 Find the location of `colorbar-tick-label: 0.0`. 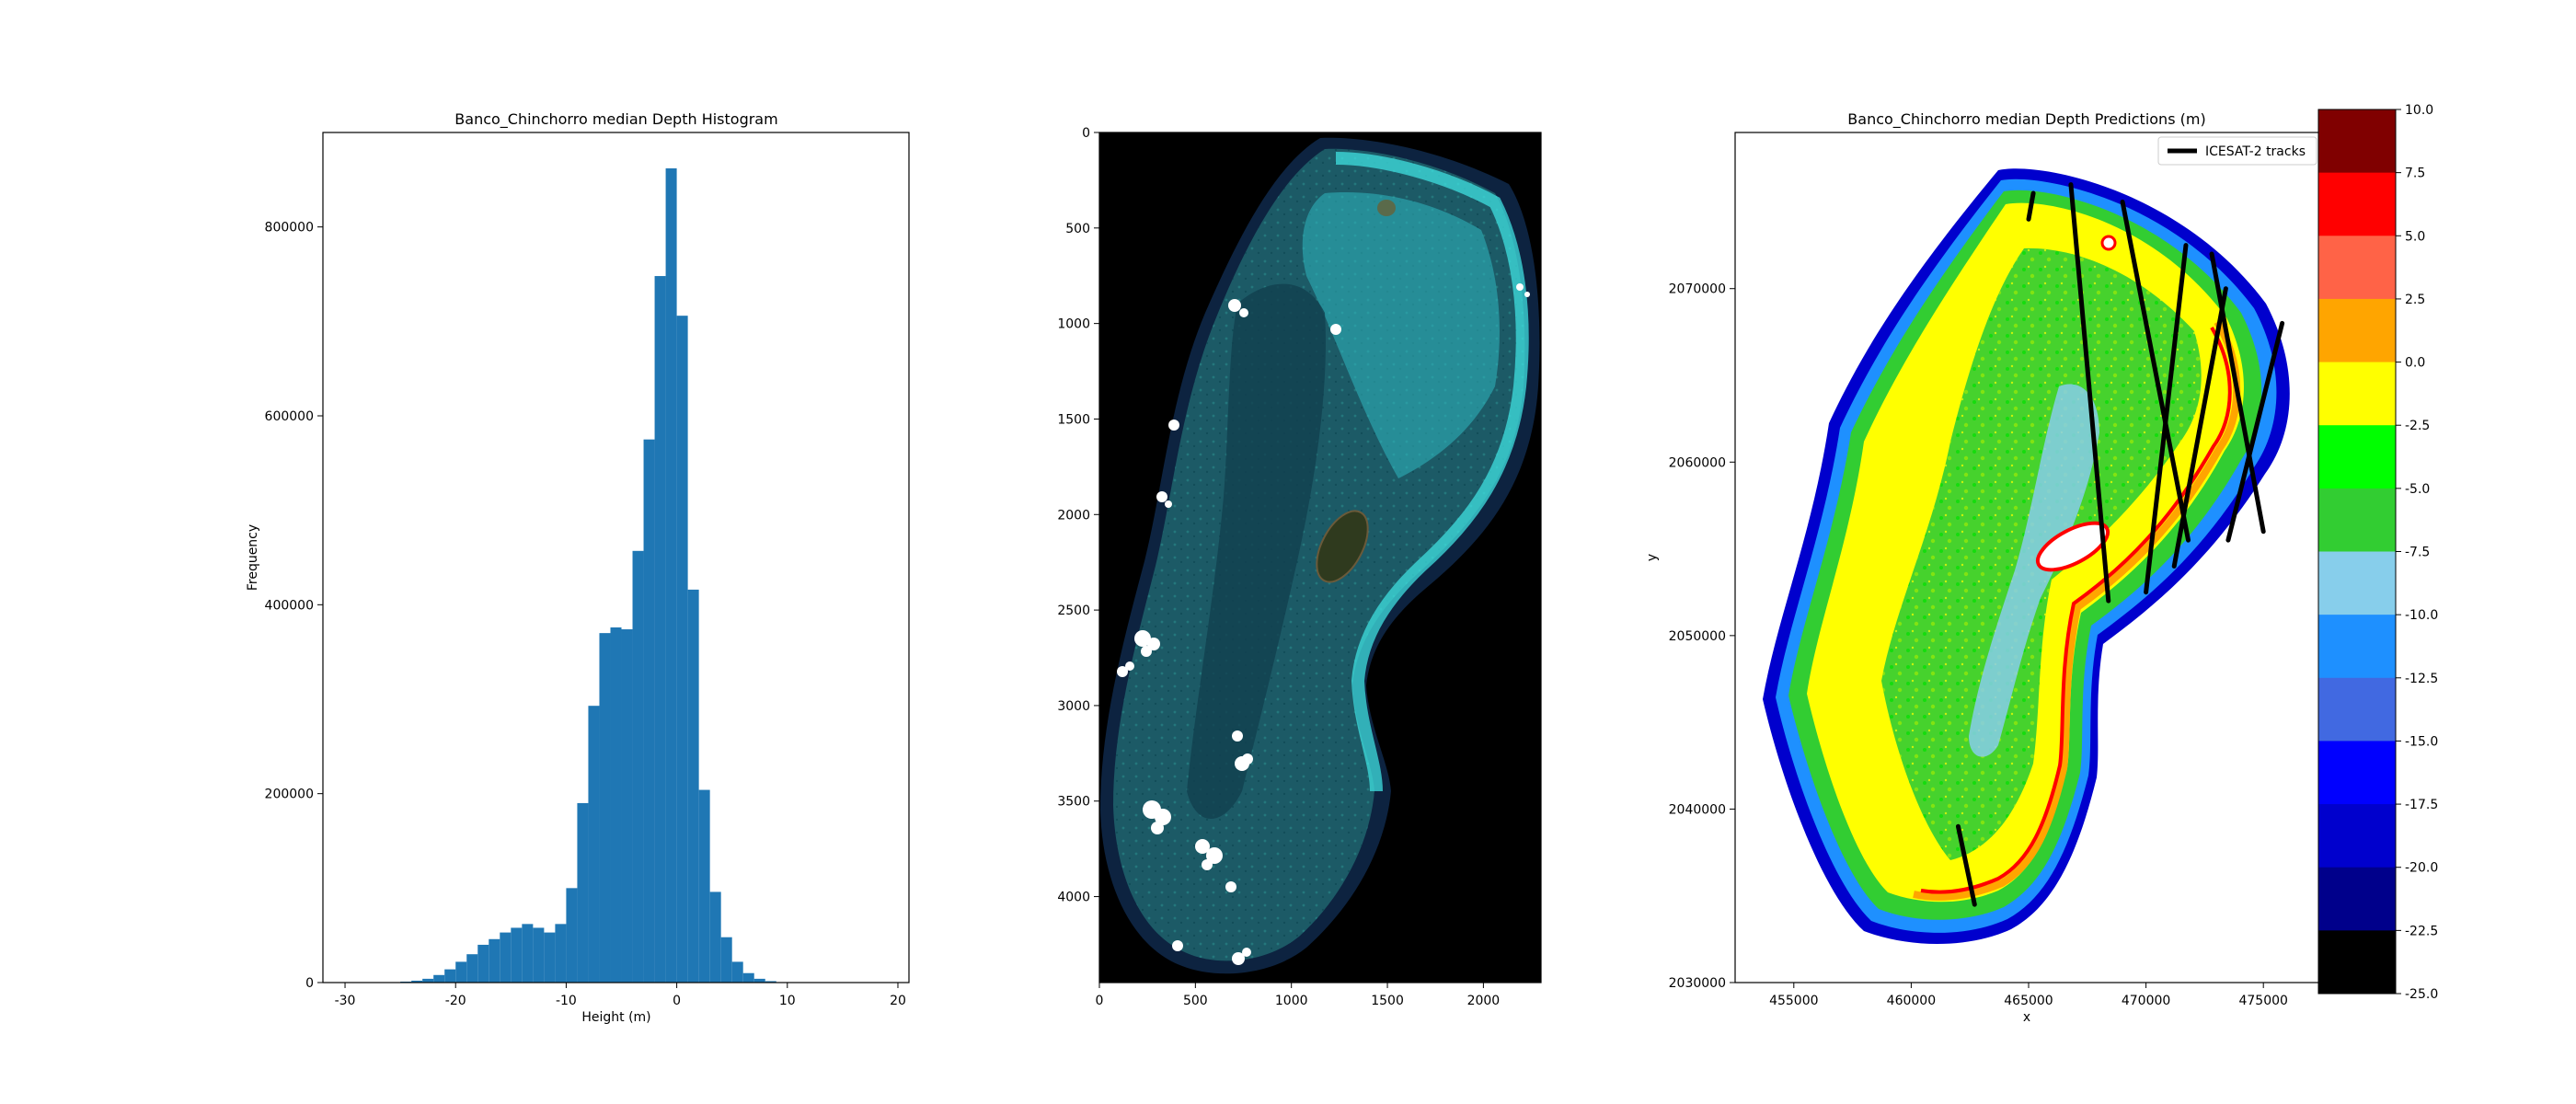

colorbar-tick-label: 0.0 is located at coordinates (2415, 363).